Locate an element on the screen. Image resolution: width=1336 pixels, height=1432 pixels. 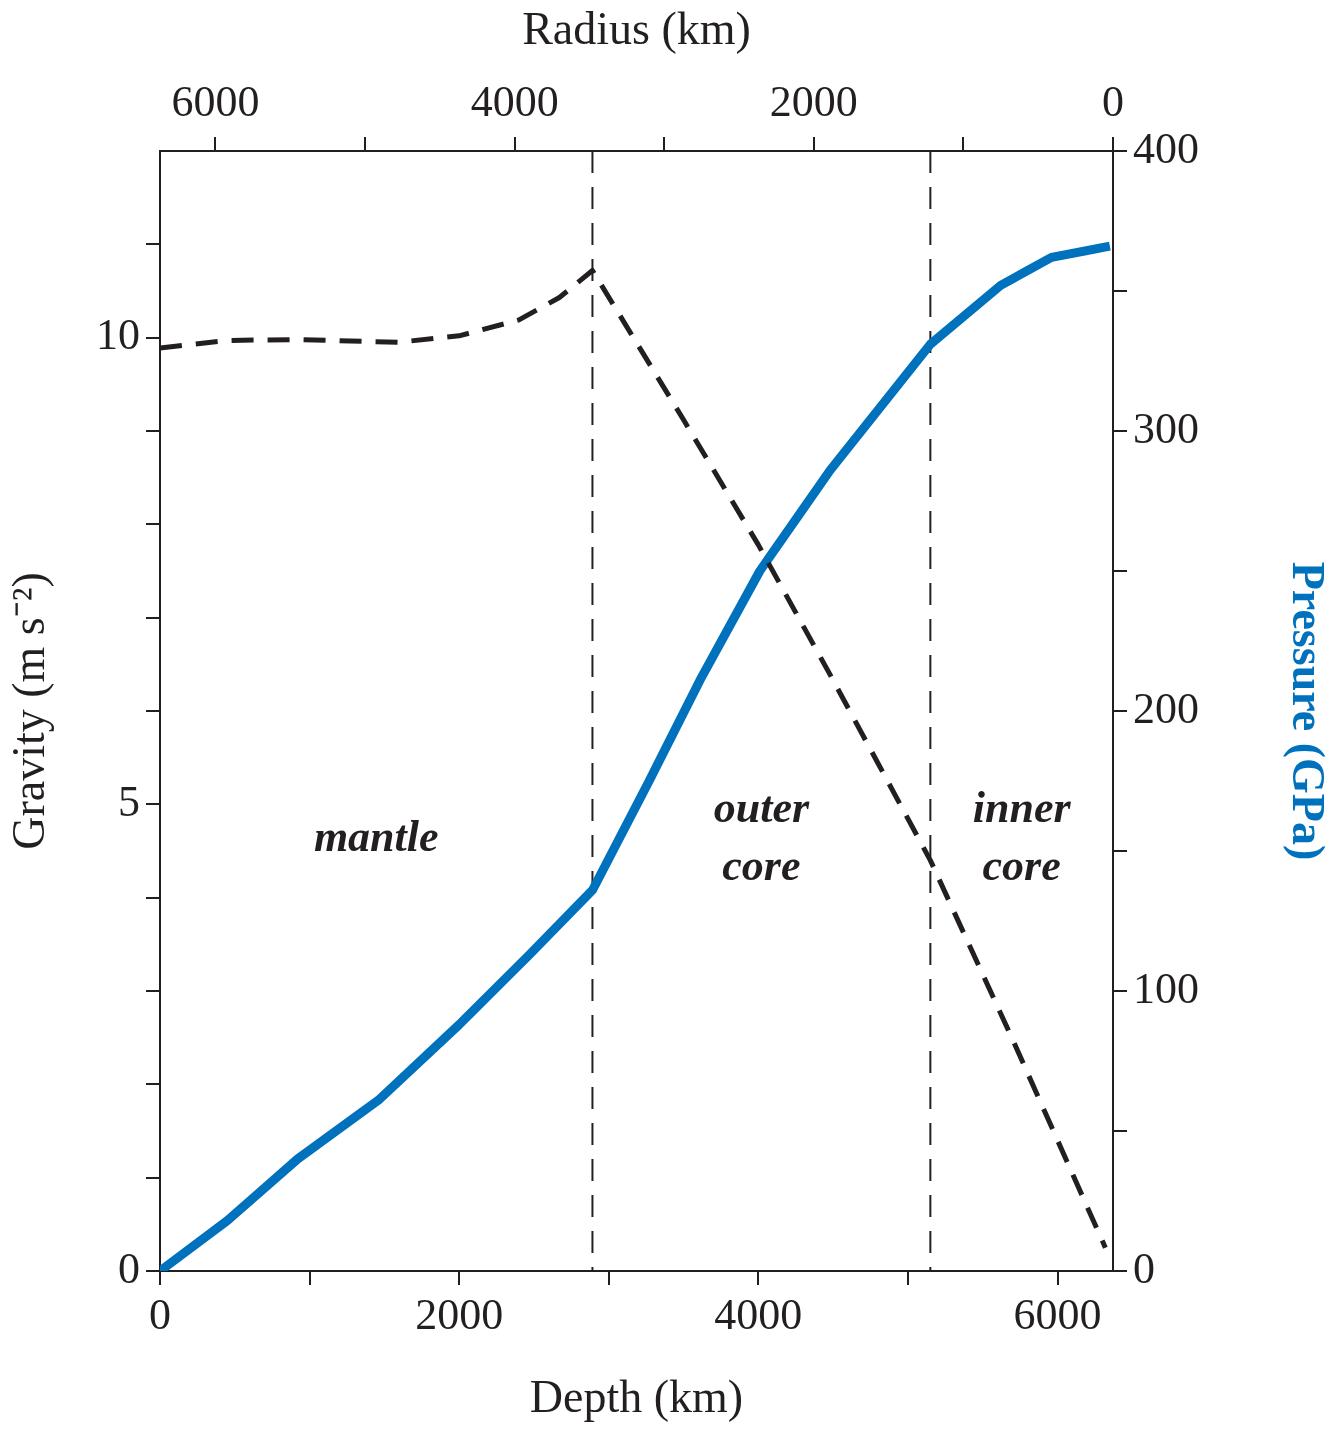
x2-tick-label: 0 is located at coordinates (1113, 102).